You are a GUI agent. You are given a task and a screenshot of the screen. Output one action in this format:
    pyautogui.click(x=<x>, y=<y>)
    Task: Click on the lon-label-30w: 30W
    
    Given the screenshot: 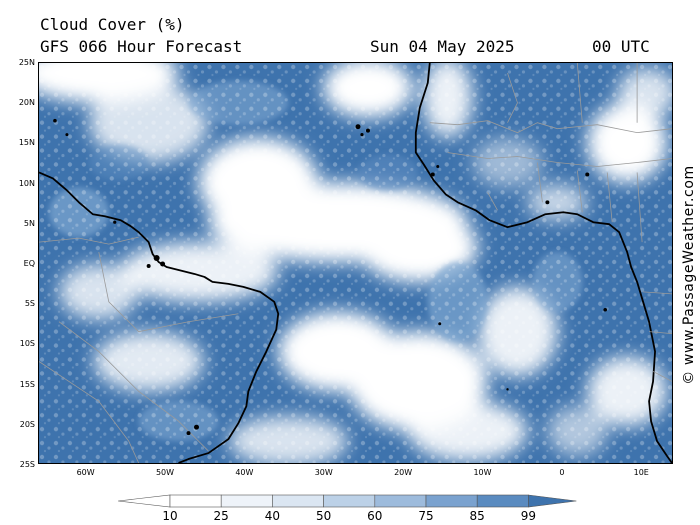 What is the action you would take?
    pyautogui.click(x=323, y=472)
    